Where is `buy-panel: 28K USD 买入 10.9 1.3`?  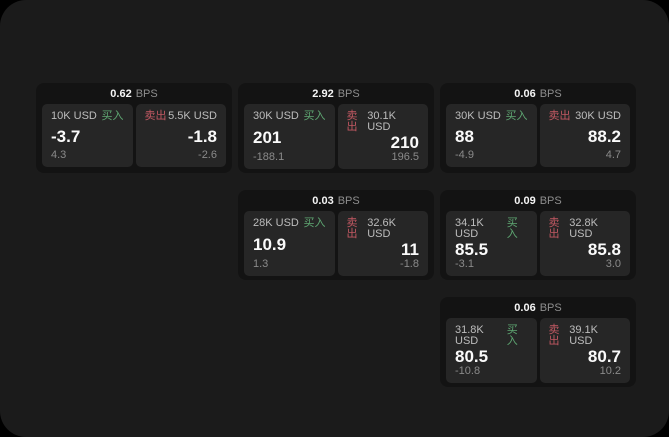 buy-panel: 28K USD 买入 10.9 1.3 is located at coordinates (289, 243).